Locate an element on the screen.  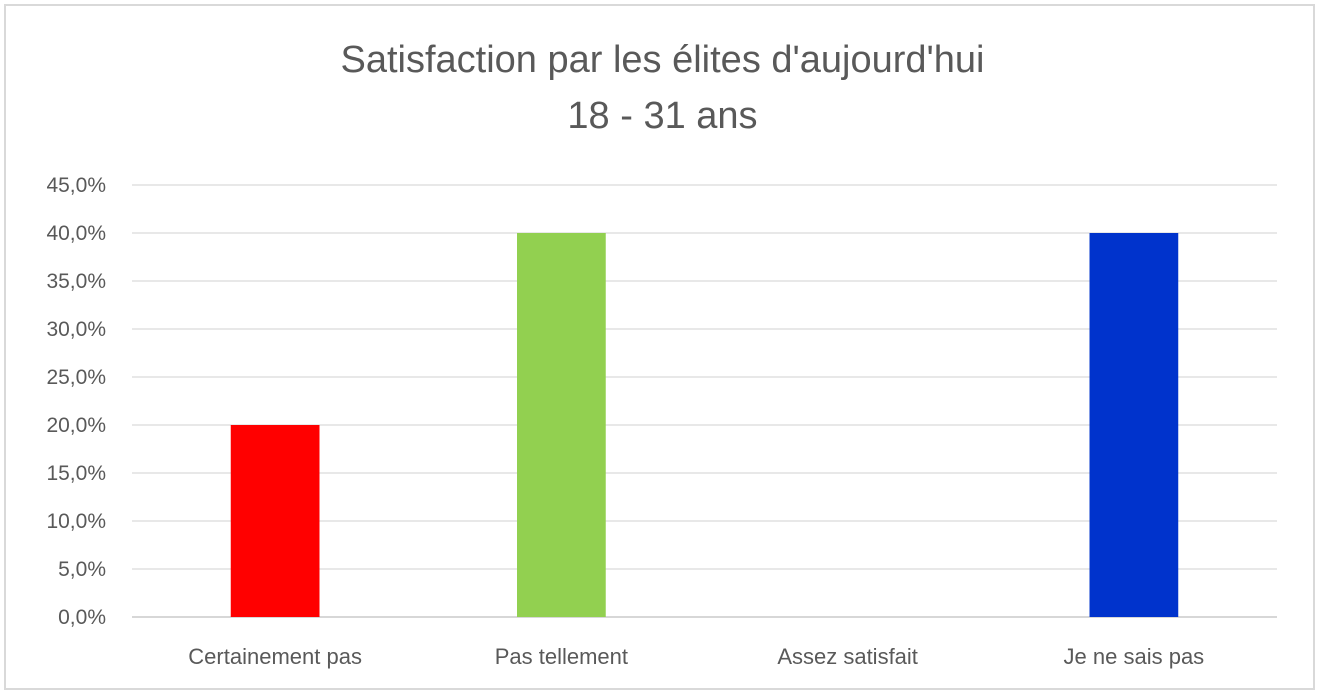
y-tick-label: 0,0% is located at coordinates (82, 617).